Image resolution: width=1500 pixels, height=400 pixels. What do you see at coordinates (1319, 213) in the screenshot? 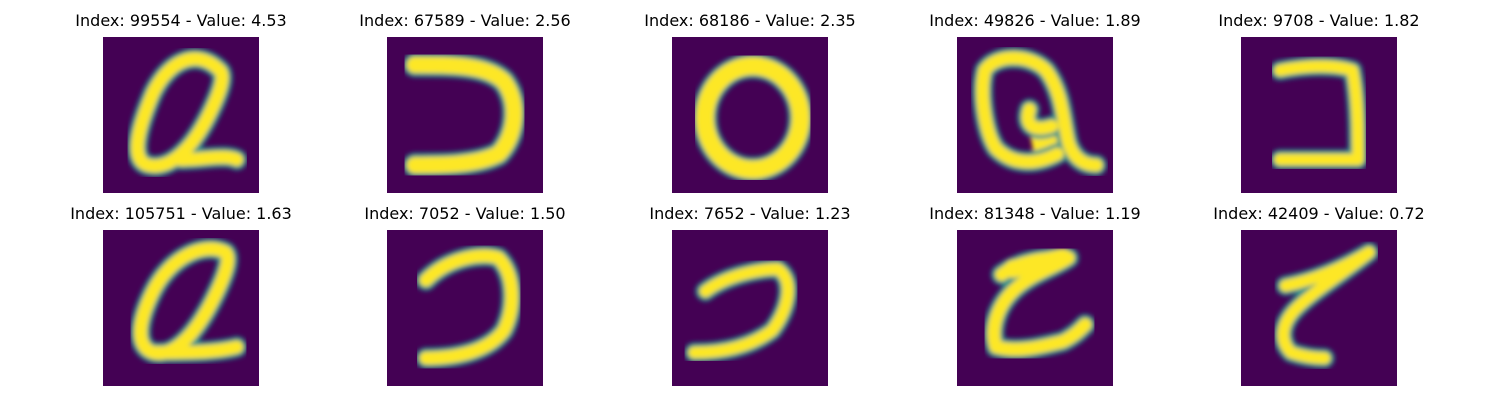
I see `panel-title: Index: 42409 - Value: 0.72` at bounding box center [1319, 213].